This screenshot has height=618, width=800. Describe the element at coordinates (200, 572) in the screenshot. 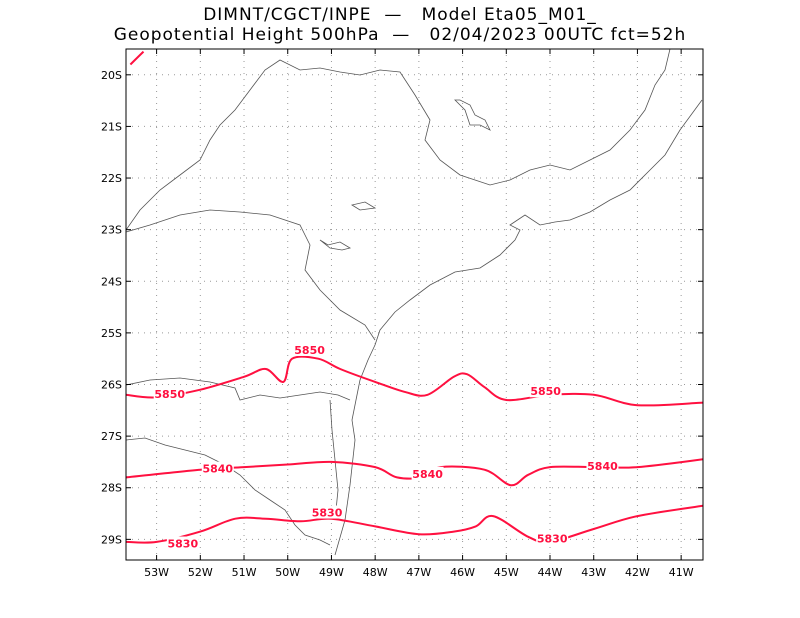

I see `x-tick-label: 52W` at that location.